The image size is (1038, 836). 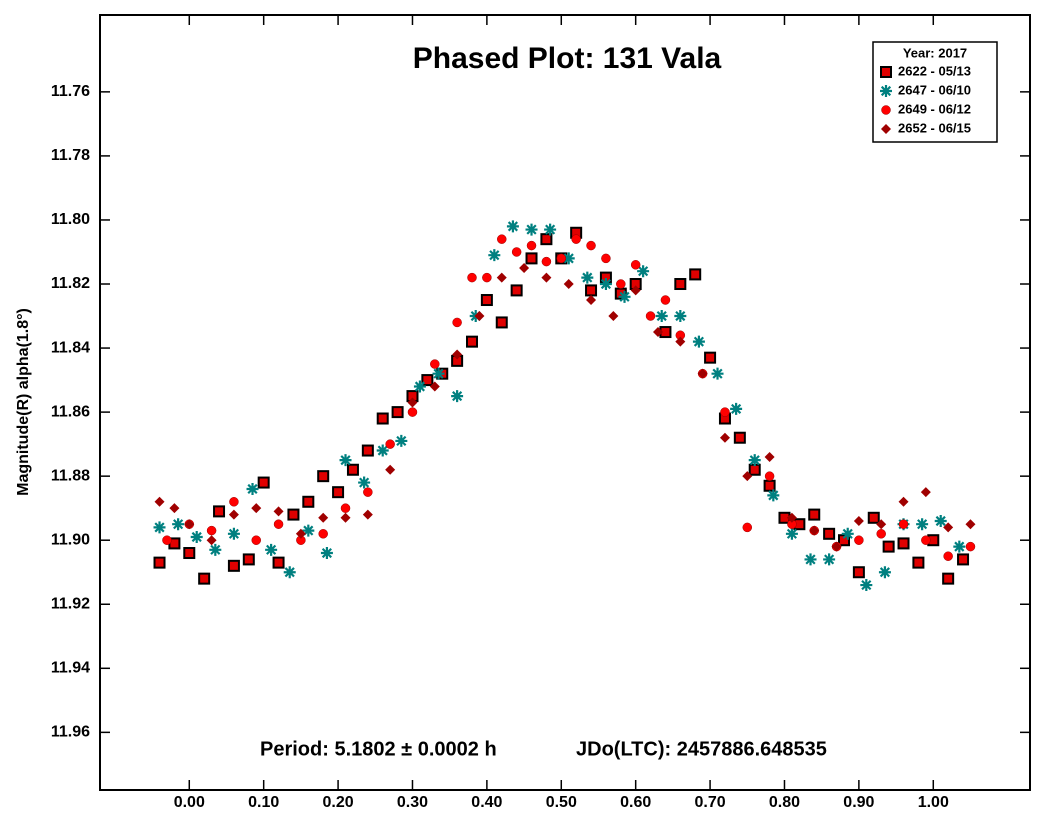 What do you see at coordinates (70, 91) in the screenshot?
I see `y-tick-label: 11.76` at bounding box center [70, 91].